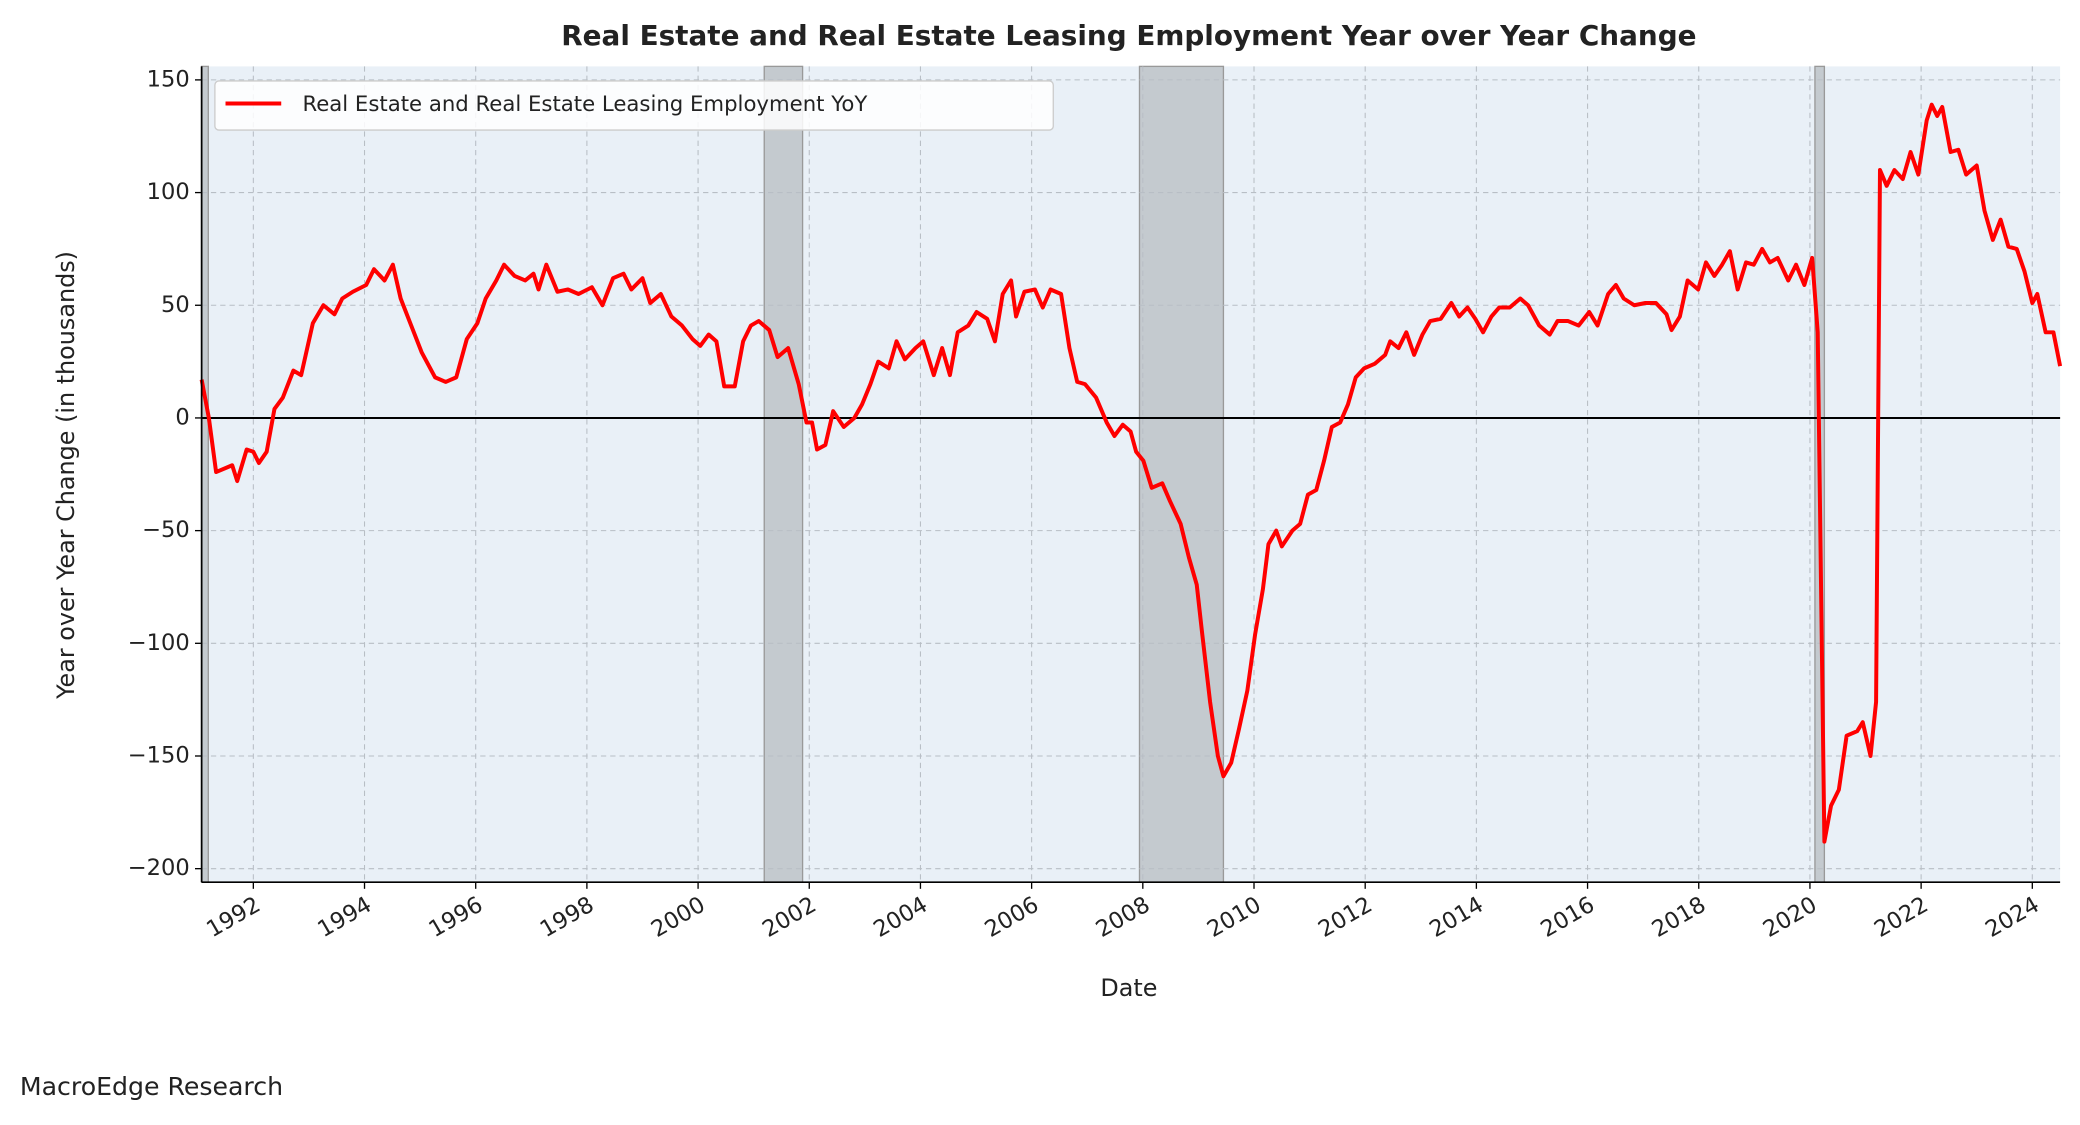 The width and height of the screenshot is (2080, 1125). What do you see at coordinates (1679, 917) in the screenshot?
I see `x-tick-label: 2018` at bounding box center [1679, 917].